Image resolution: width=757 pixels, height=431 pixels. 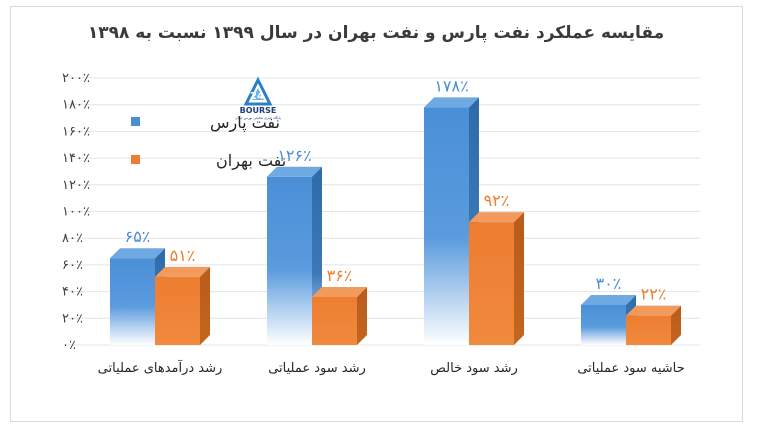 What do you see at coordinates (340, 275) in the screenshot?
I see `data-label: ۳۶٪` at bounding box center [340, 275].